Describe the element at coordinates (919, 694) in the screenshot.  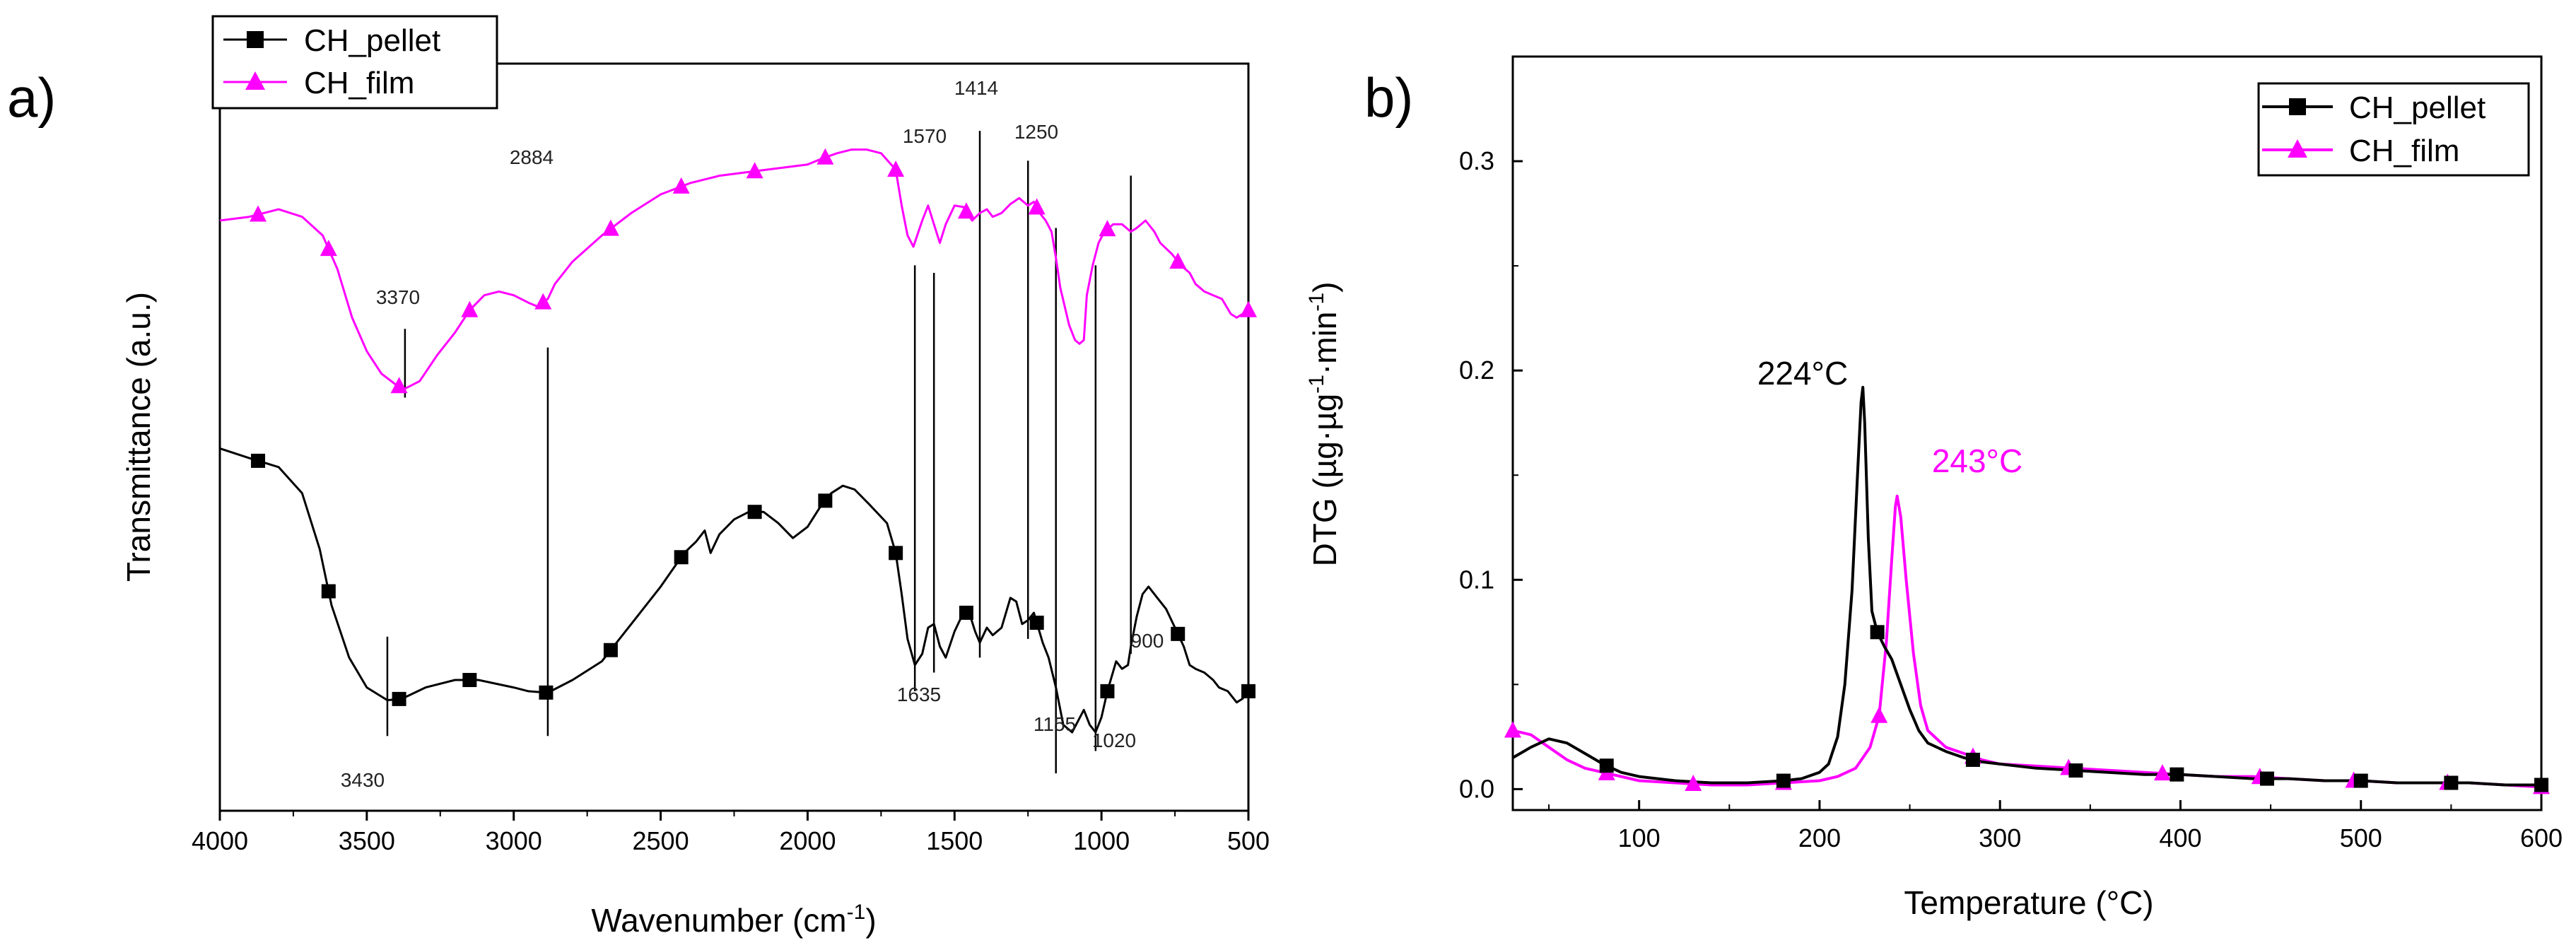
I see `peak-label-1635: 1635` at that location.